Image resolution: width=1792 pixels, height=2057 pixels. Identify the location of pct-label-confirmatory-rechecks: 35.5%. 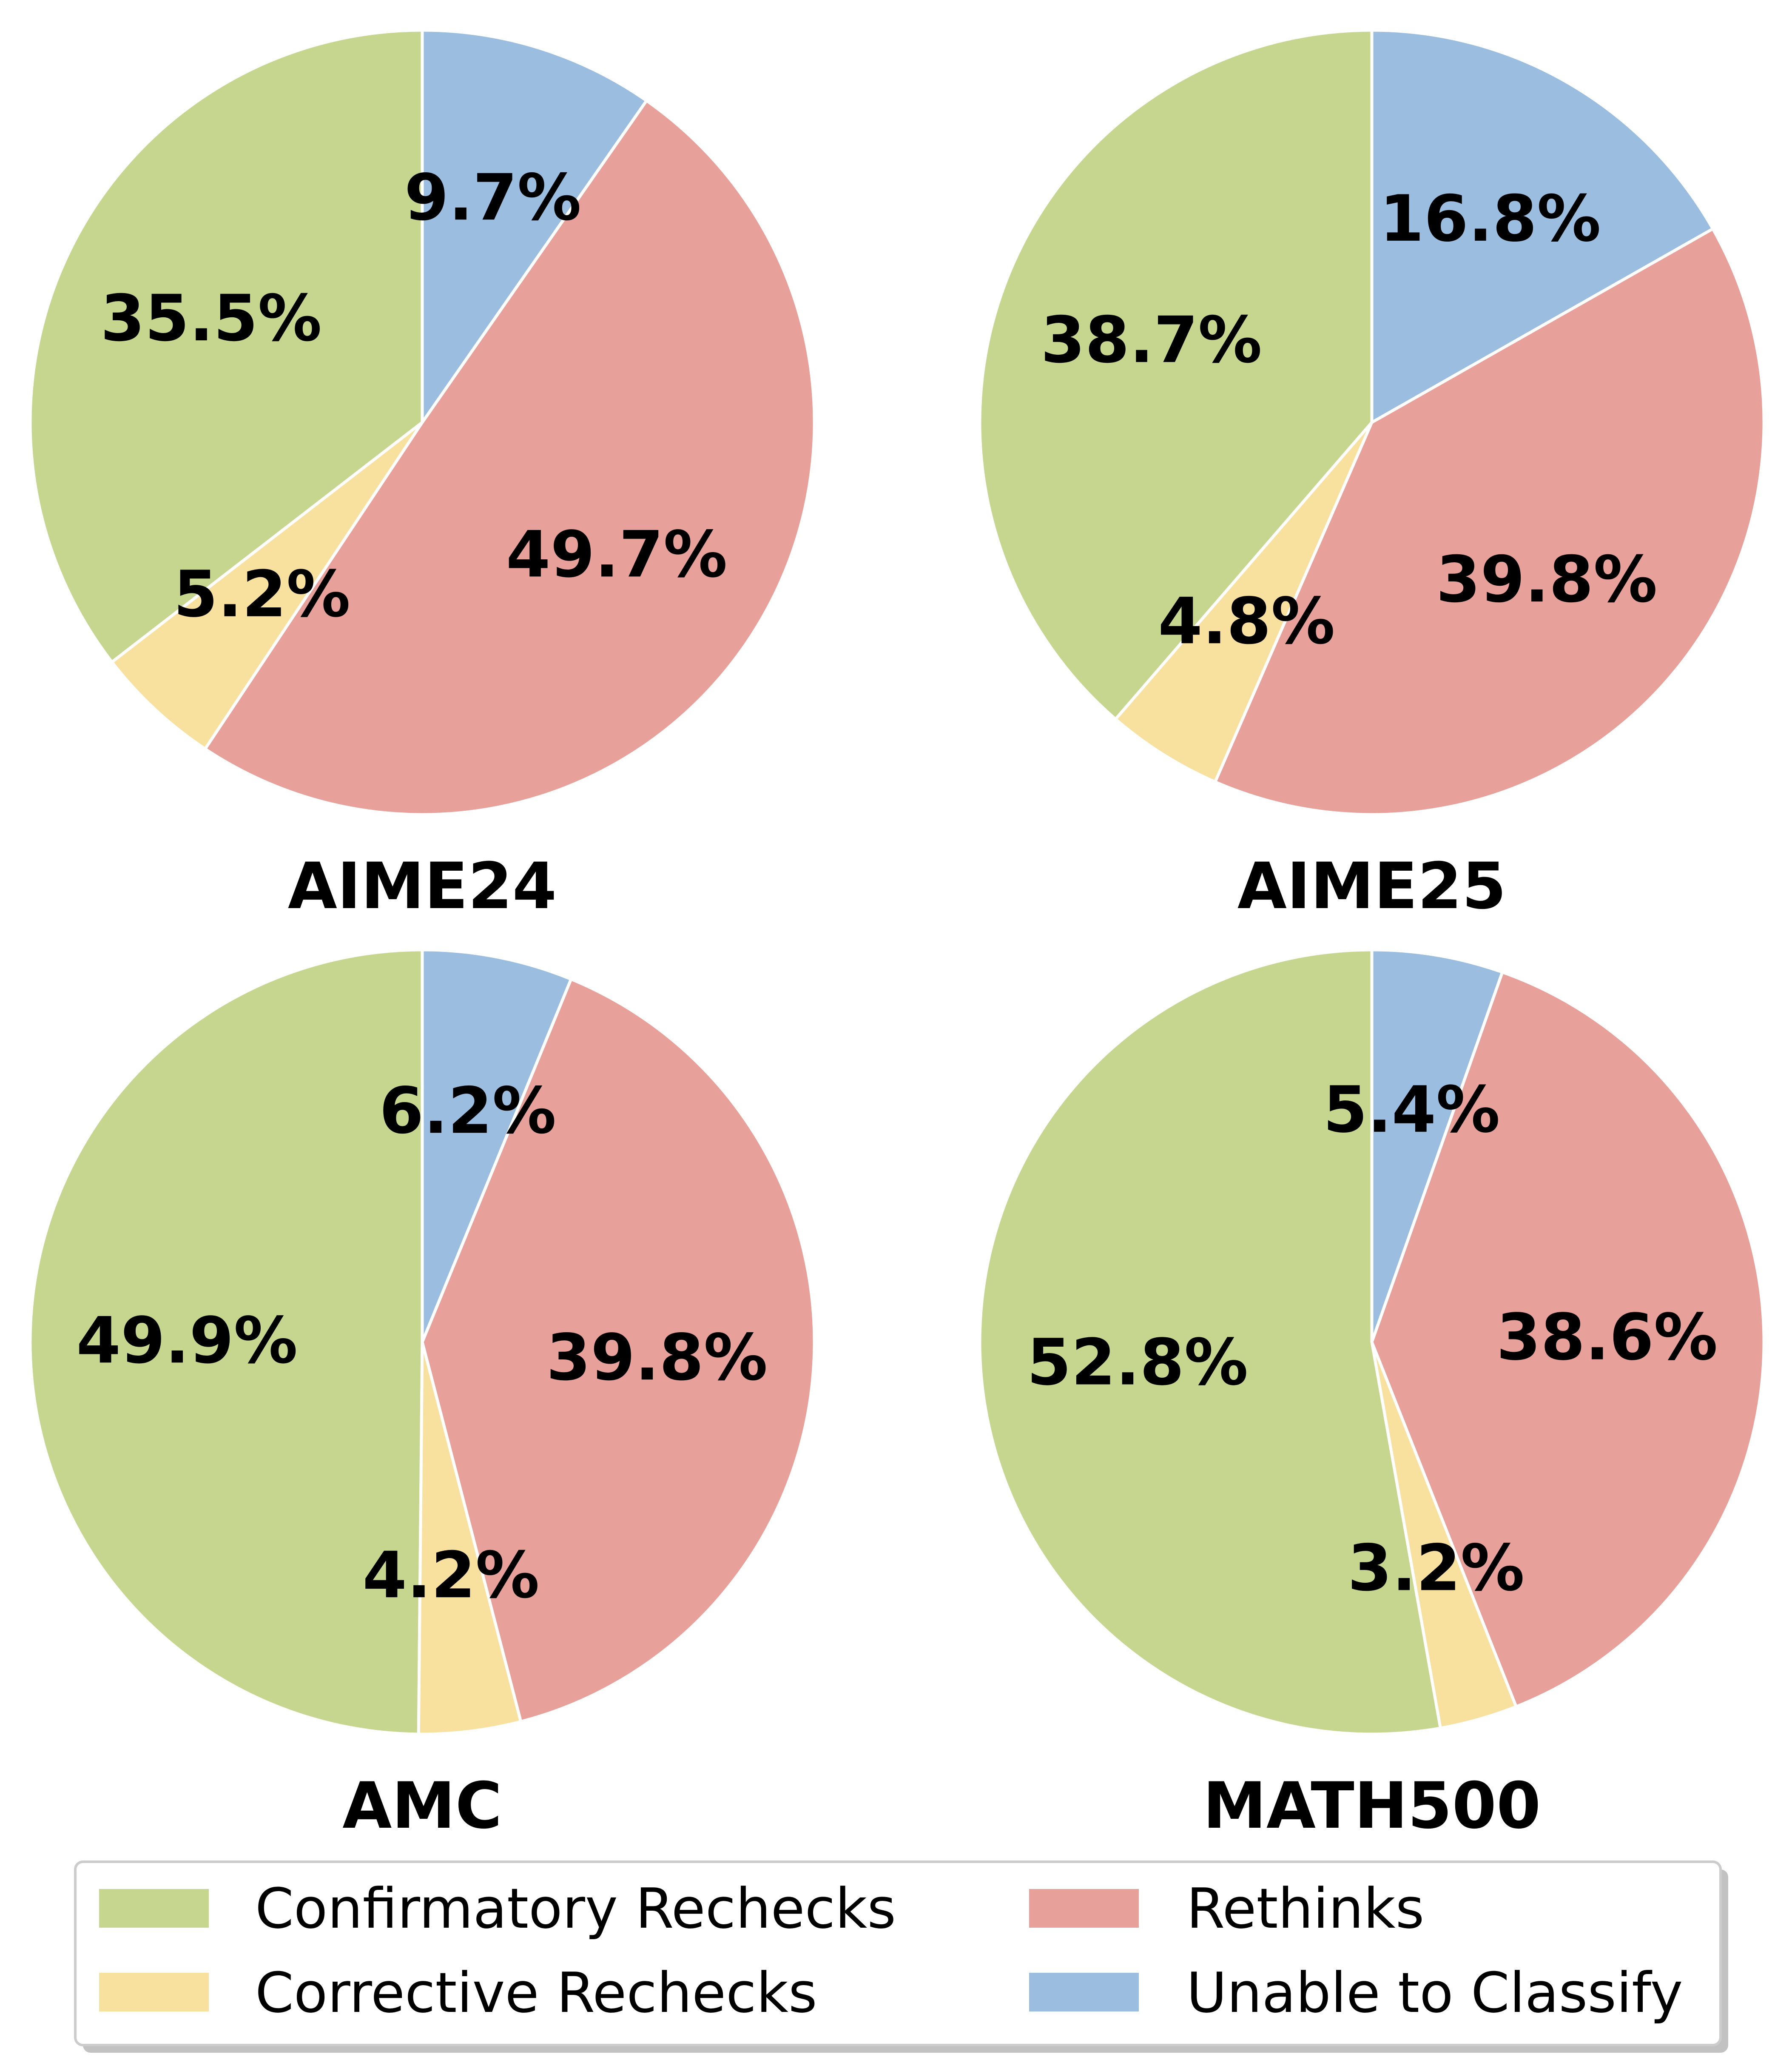
(210, 319).